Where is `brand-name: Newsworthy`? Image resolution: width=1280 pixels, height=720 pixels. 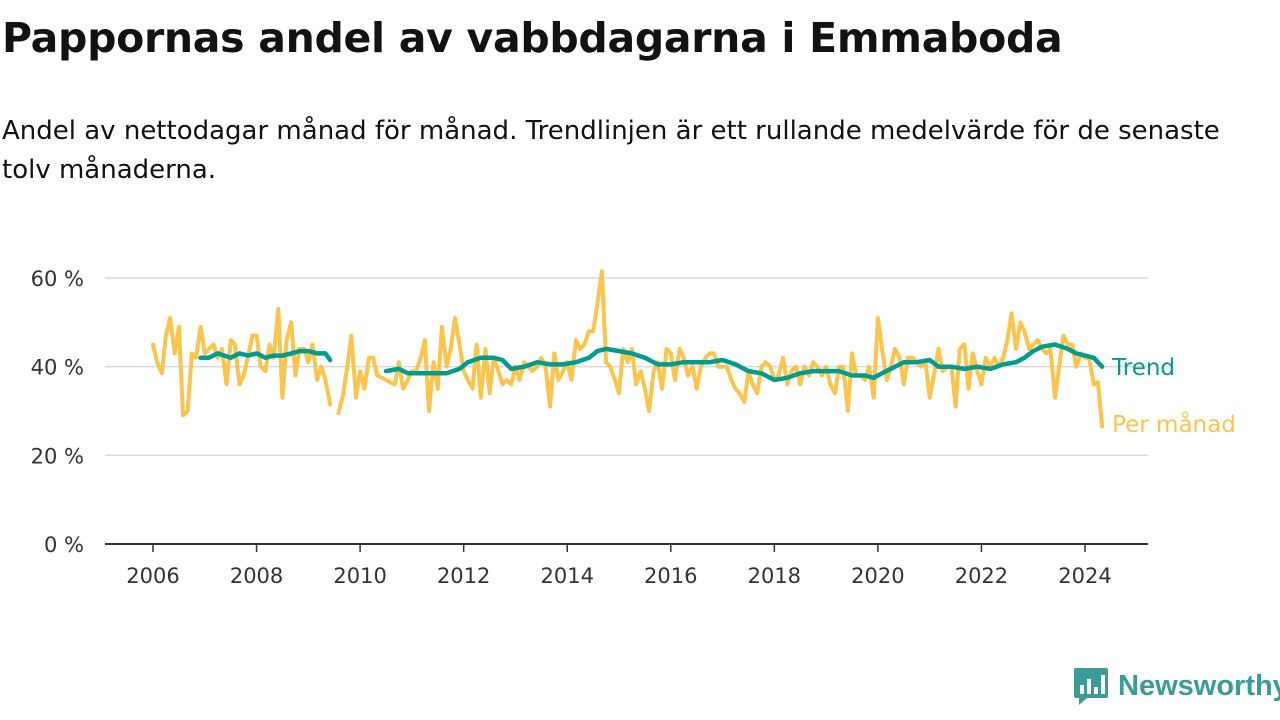
brand-name: Newsworthy is located at coordinates (1199, 685).